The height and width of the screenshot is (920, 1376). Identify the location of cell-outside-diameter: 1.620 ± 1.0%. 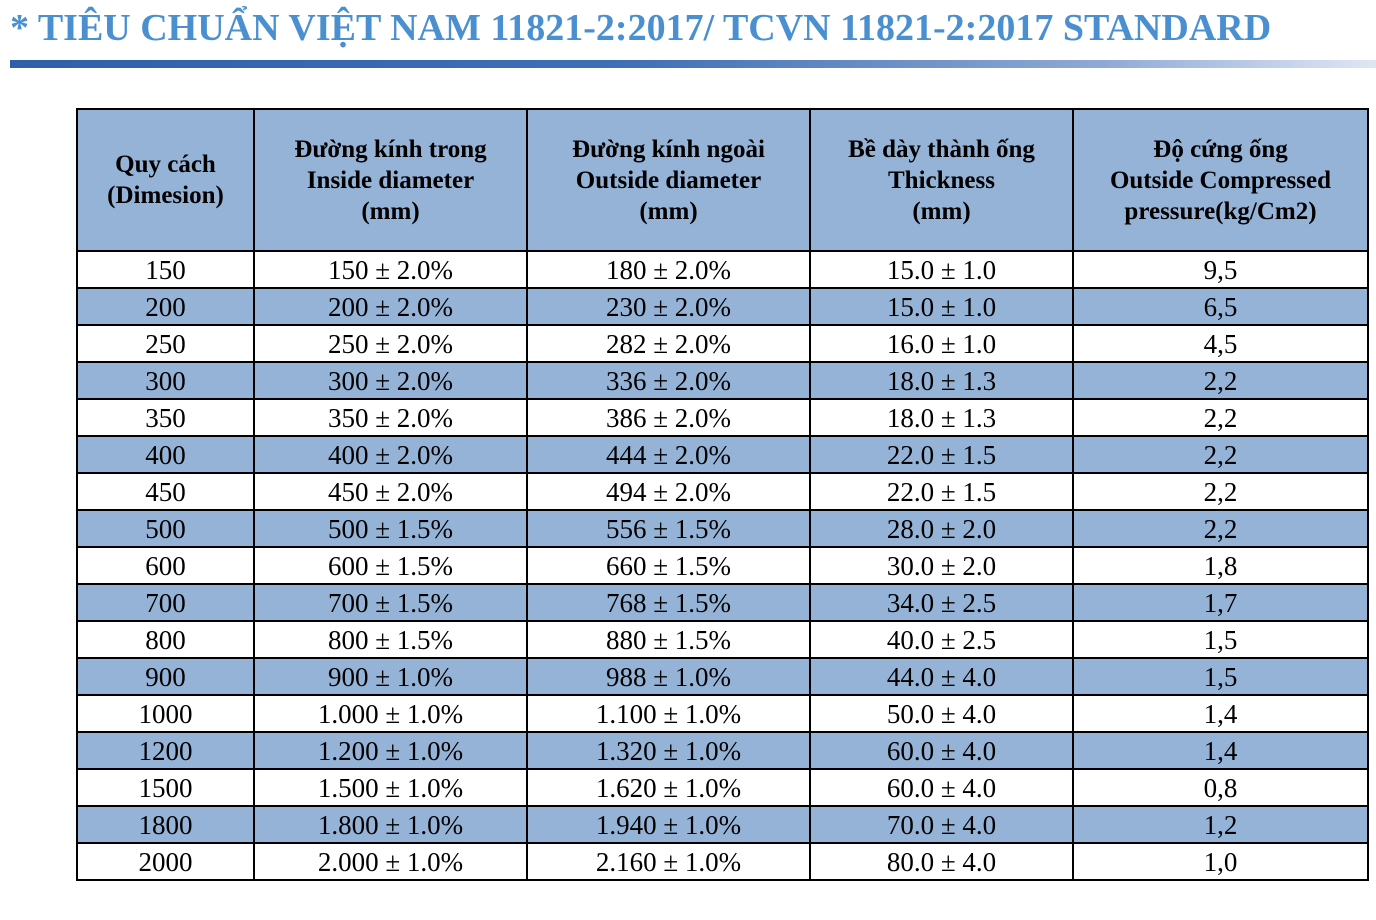
(668, 787).